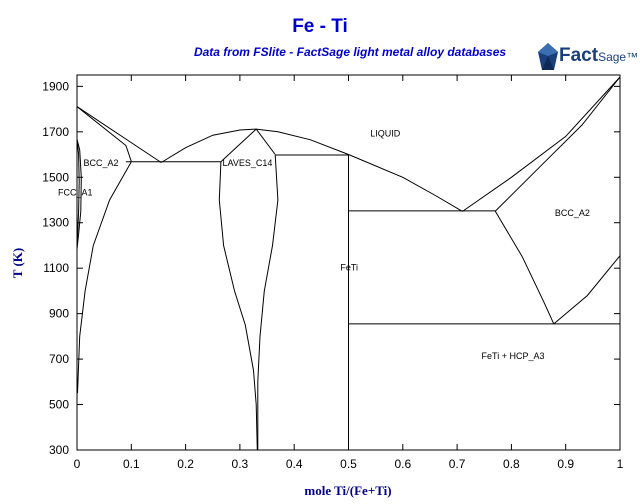 This screenshot has width=640, height=504. I want to click on region-label: LAVES_C14, so click(248, 163).